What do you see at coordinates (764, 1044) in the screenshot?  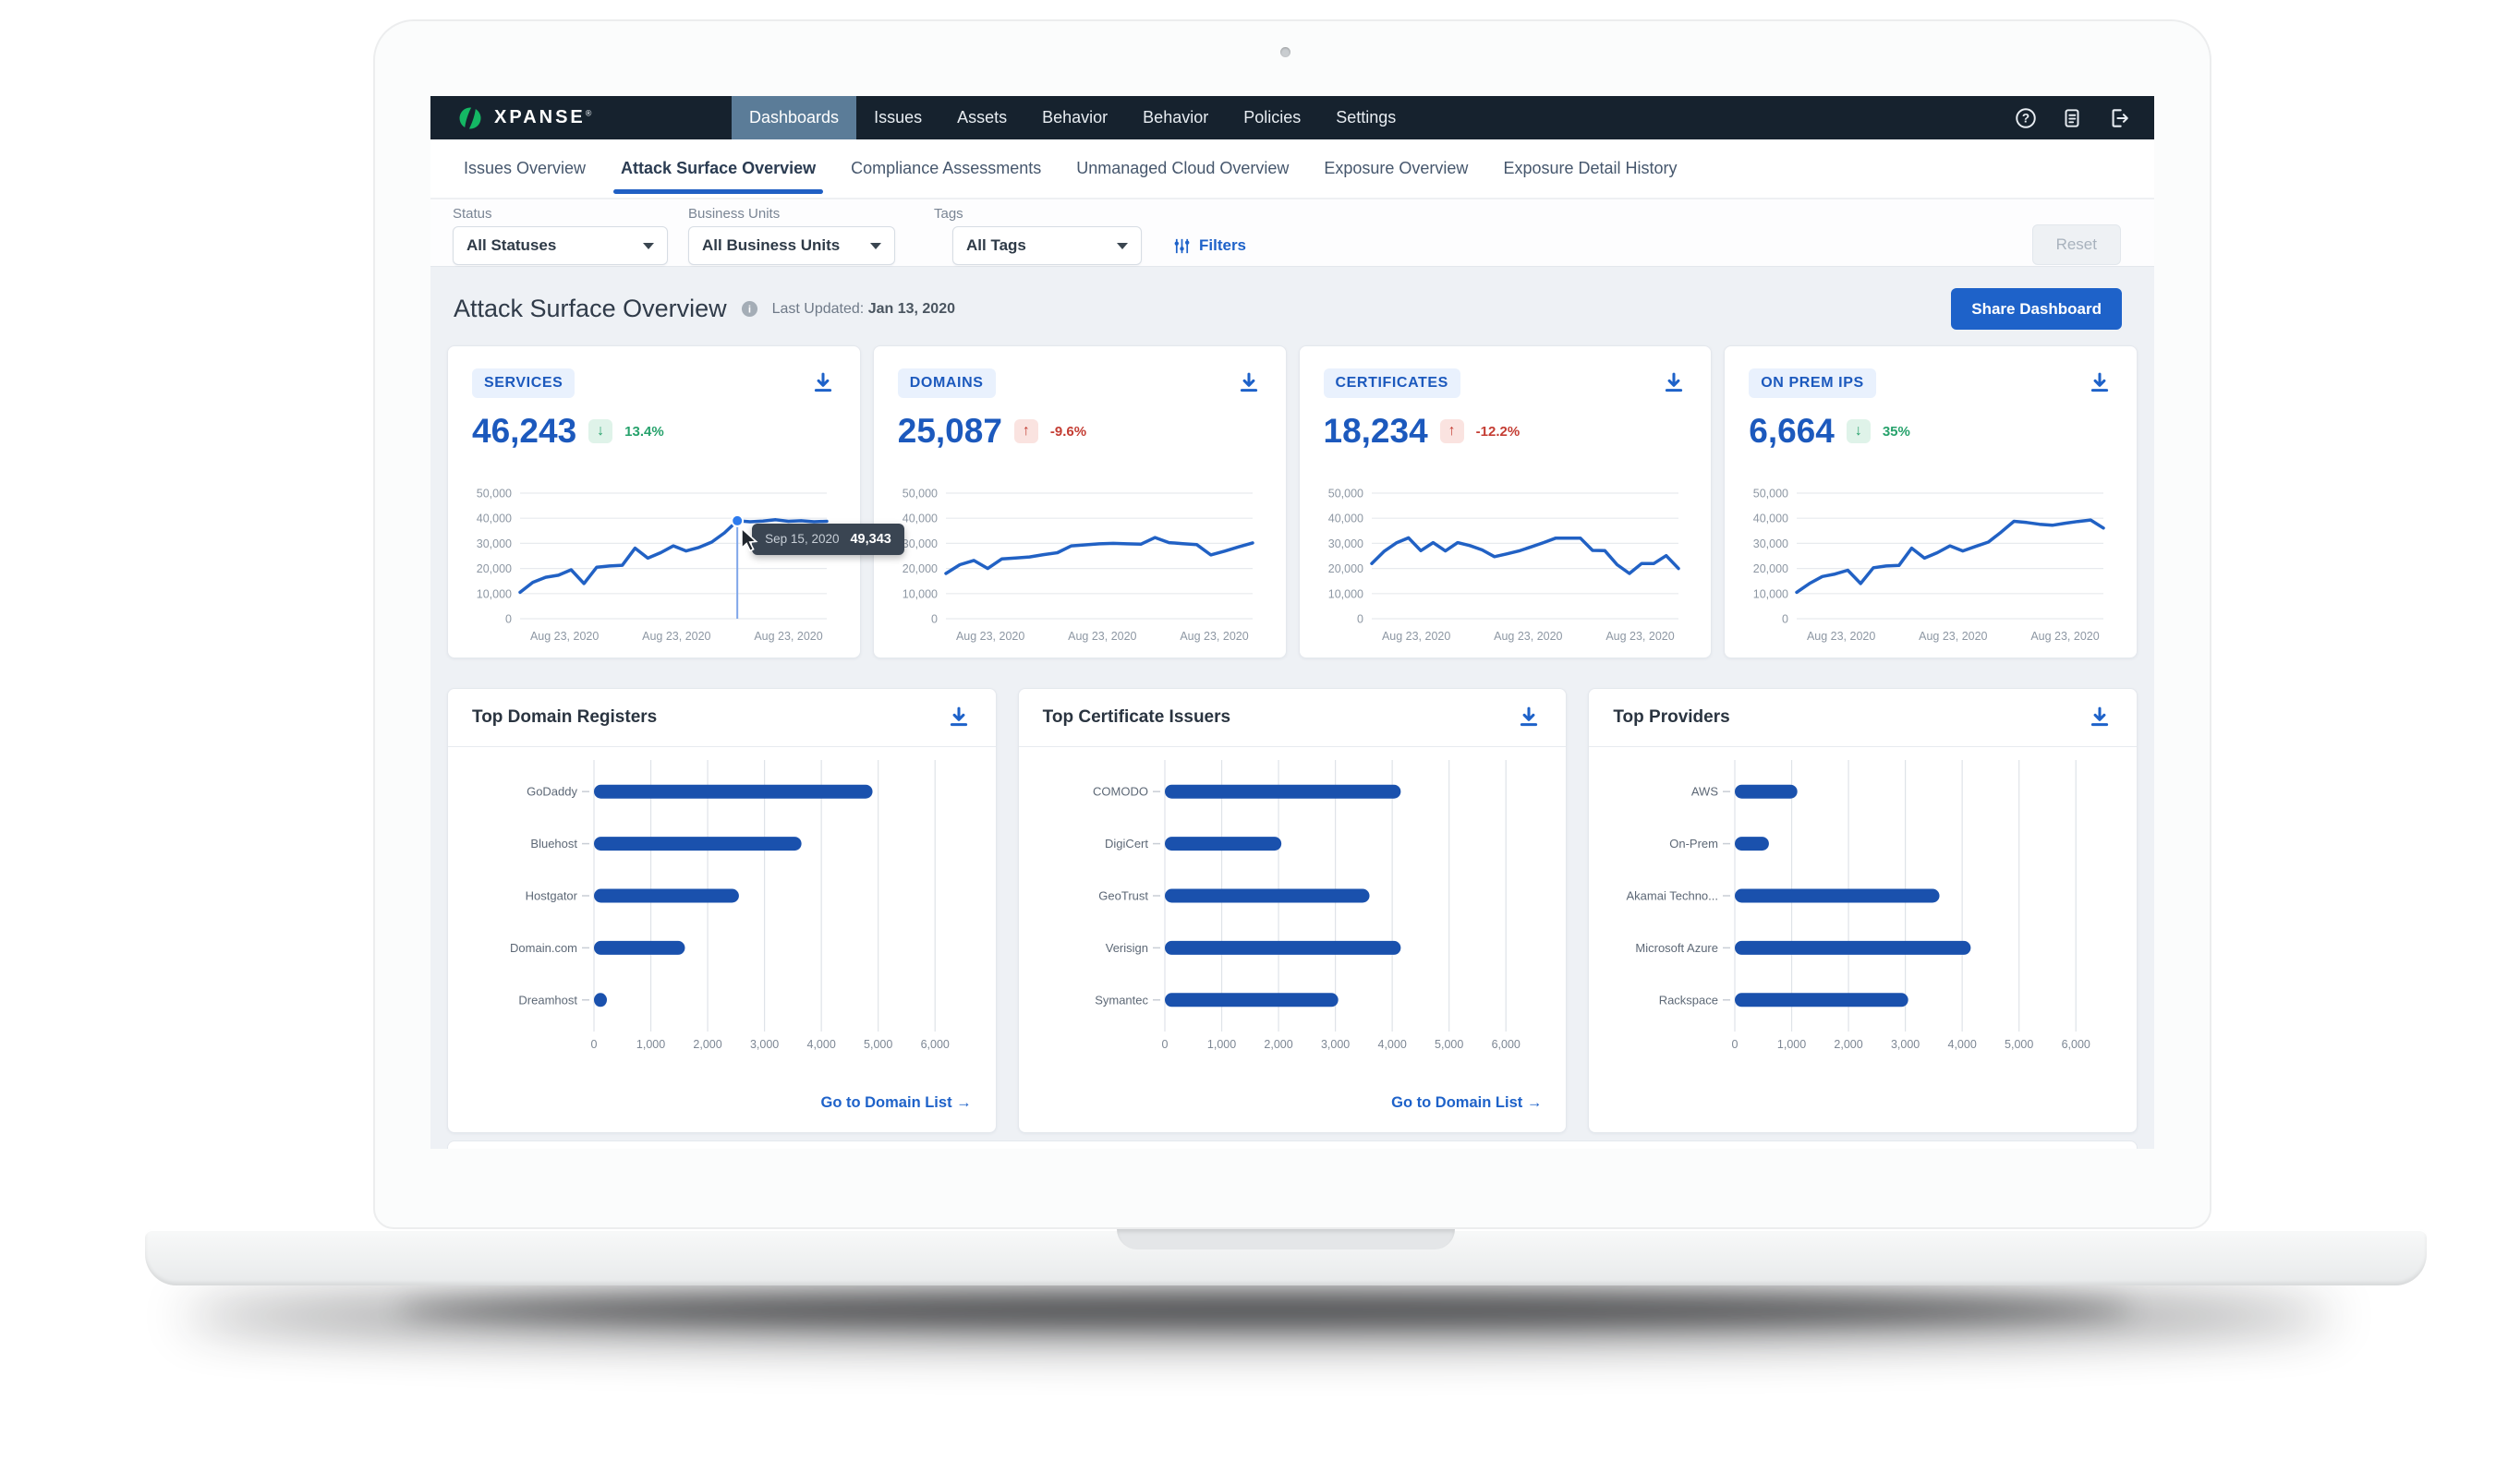 I see `svg-text: 3,000` at bounding box center [764, 1044].